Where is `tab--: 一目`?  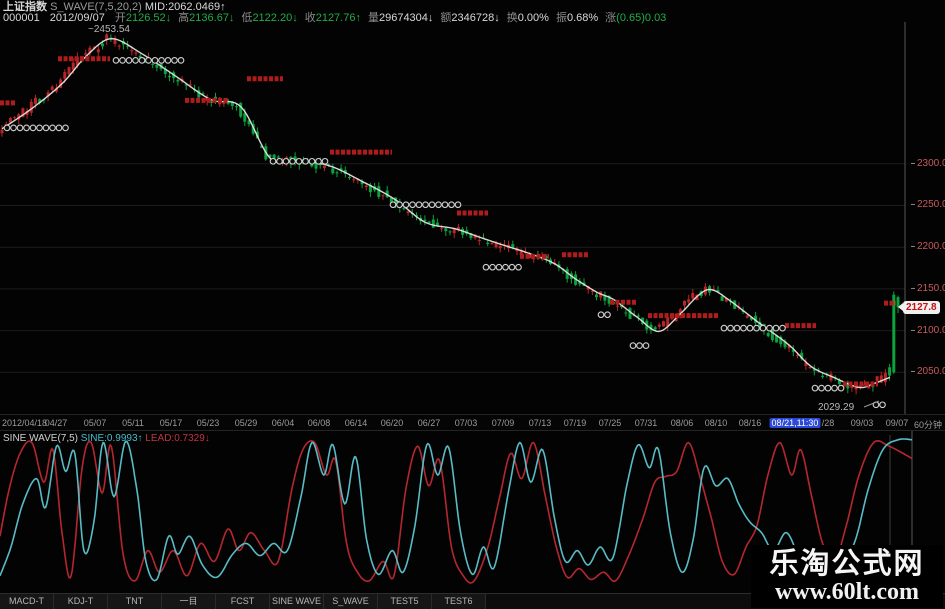
tab--: 一目 is located at coordinates (189, 601).